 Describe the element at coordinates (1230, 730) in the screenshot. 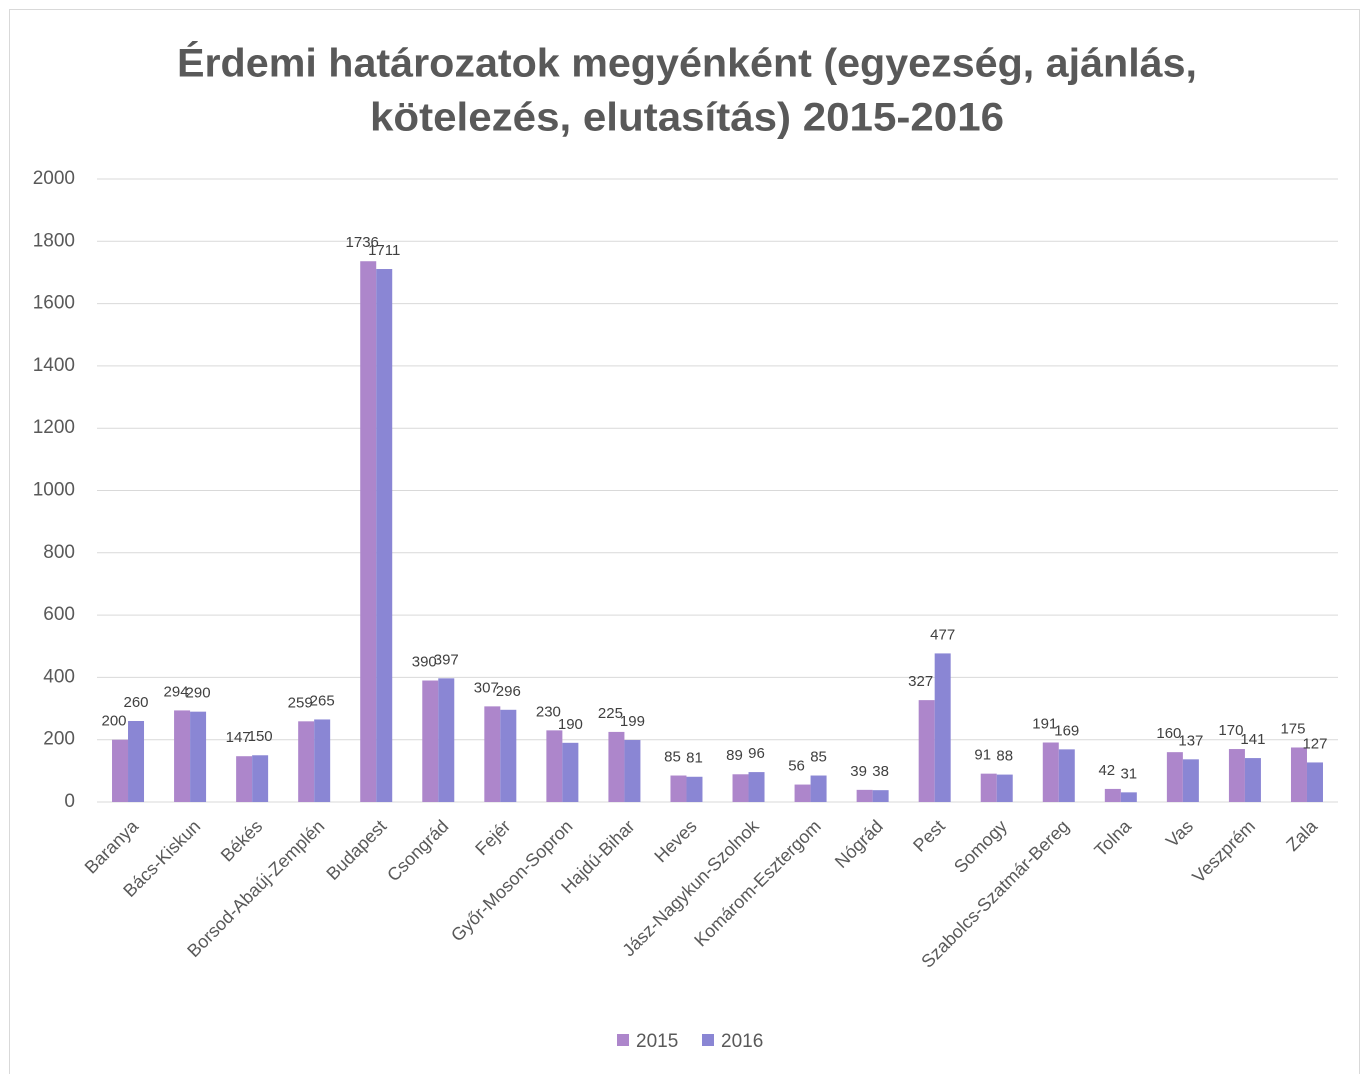

I see `value-label: 170` at that location.